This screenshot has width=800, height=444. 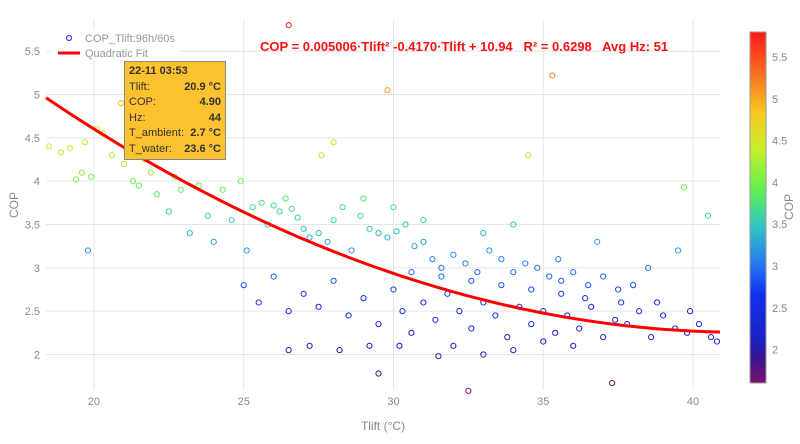 I want to click on legend: COP_Tlift:96h/60s Quadratic Fit, so click(x=115, y=44).